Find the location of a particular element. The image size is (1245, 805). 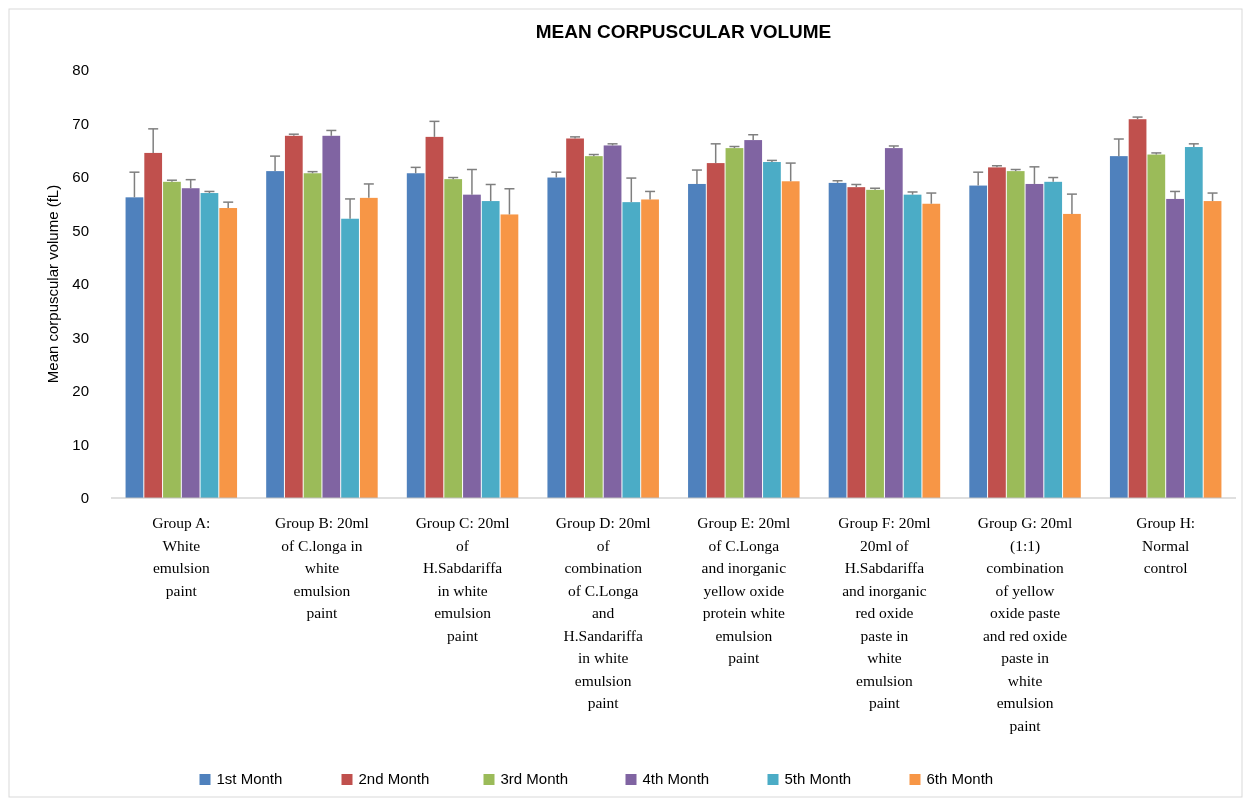

y-tick-label: 10 is located at coordinates (80, 444).